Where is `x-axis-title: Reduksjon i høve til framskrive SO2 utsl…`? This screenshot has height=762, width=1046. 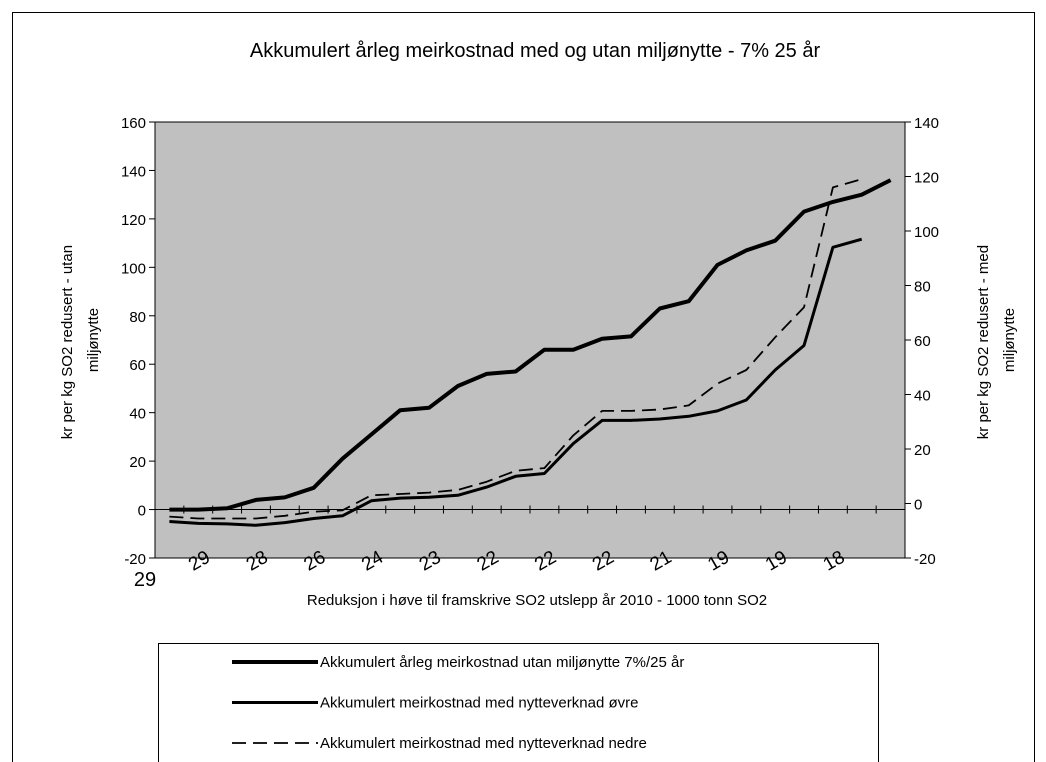
x-axis-title: Reduksjon i høve til framskrive SO2 utsl… is located at coordinates (537, 600).